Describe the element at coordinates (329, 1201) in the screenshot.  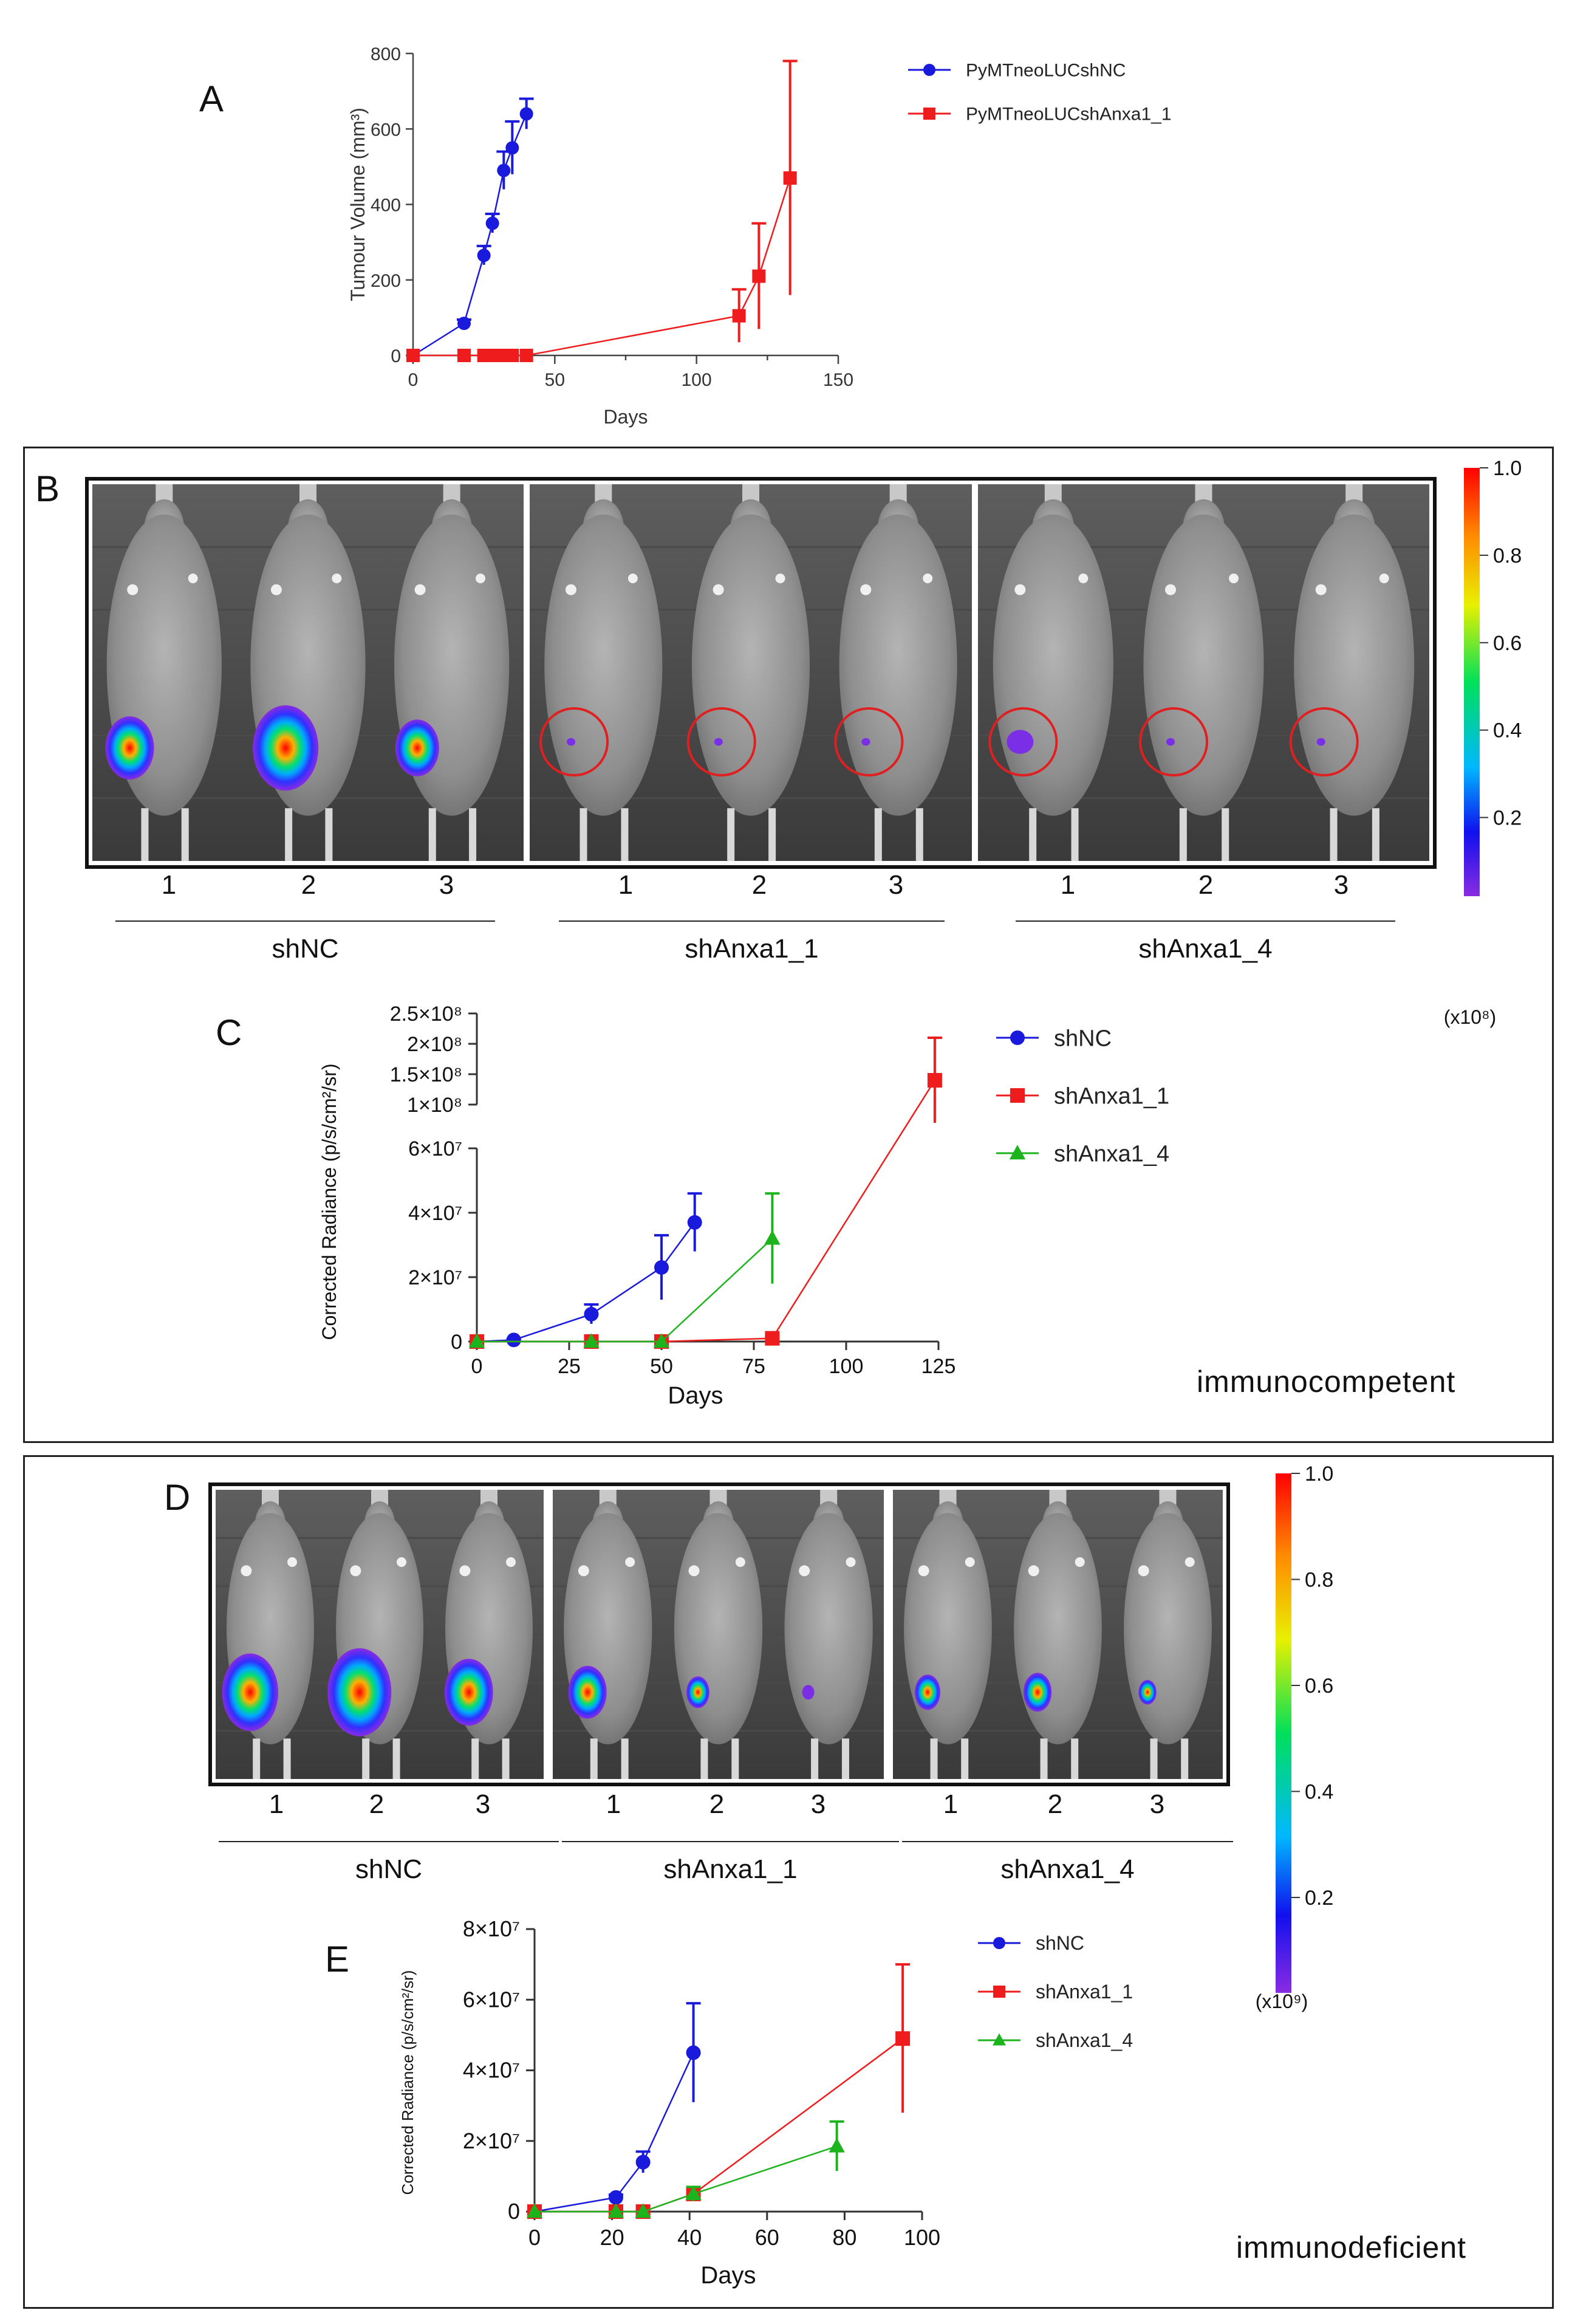
I see `chart-c-y-label: Corrected Radiance (p/s/cm²/sr)` at that location.